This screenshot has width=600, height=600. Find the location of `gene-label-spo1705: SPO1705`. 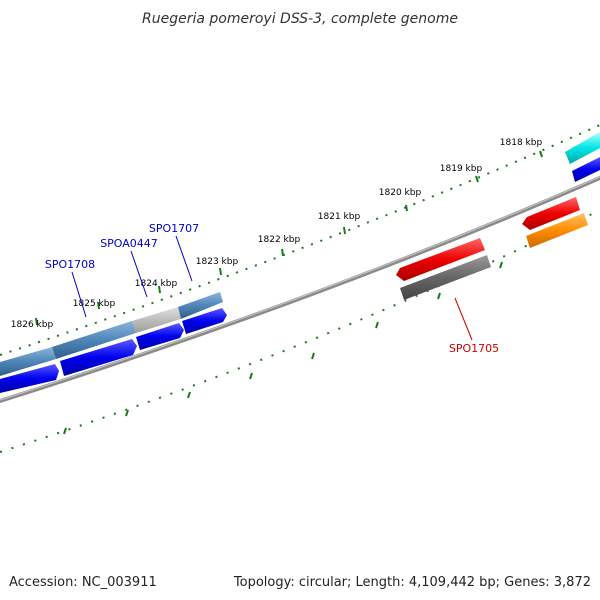

gene-label-spo1705: SPO1705 is located at coordinates (474, 348).